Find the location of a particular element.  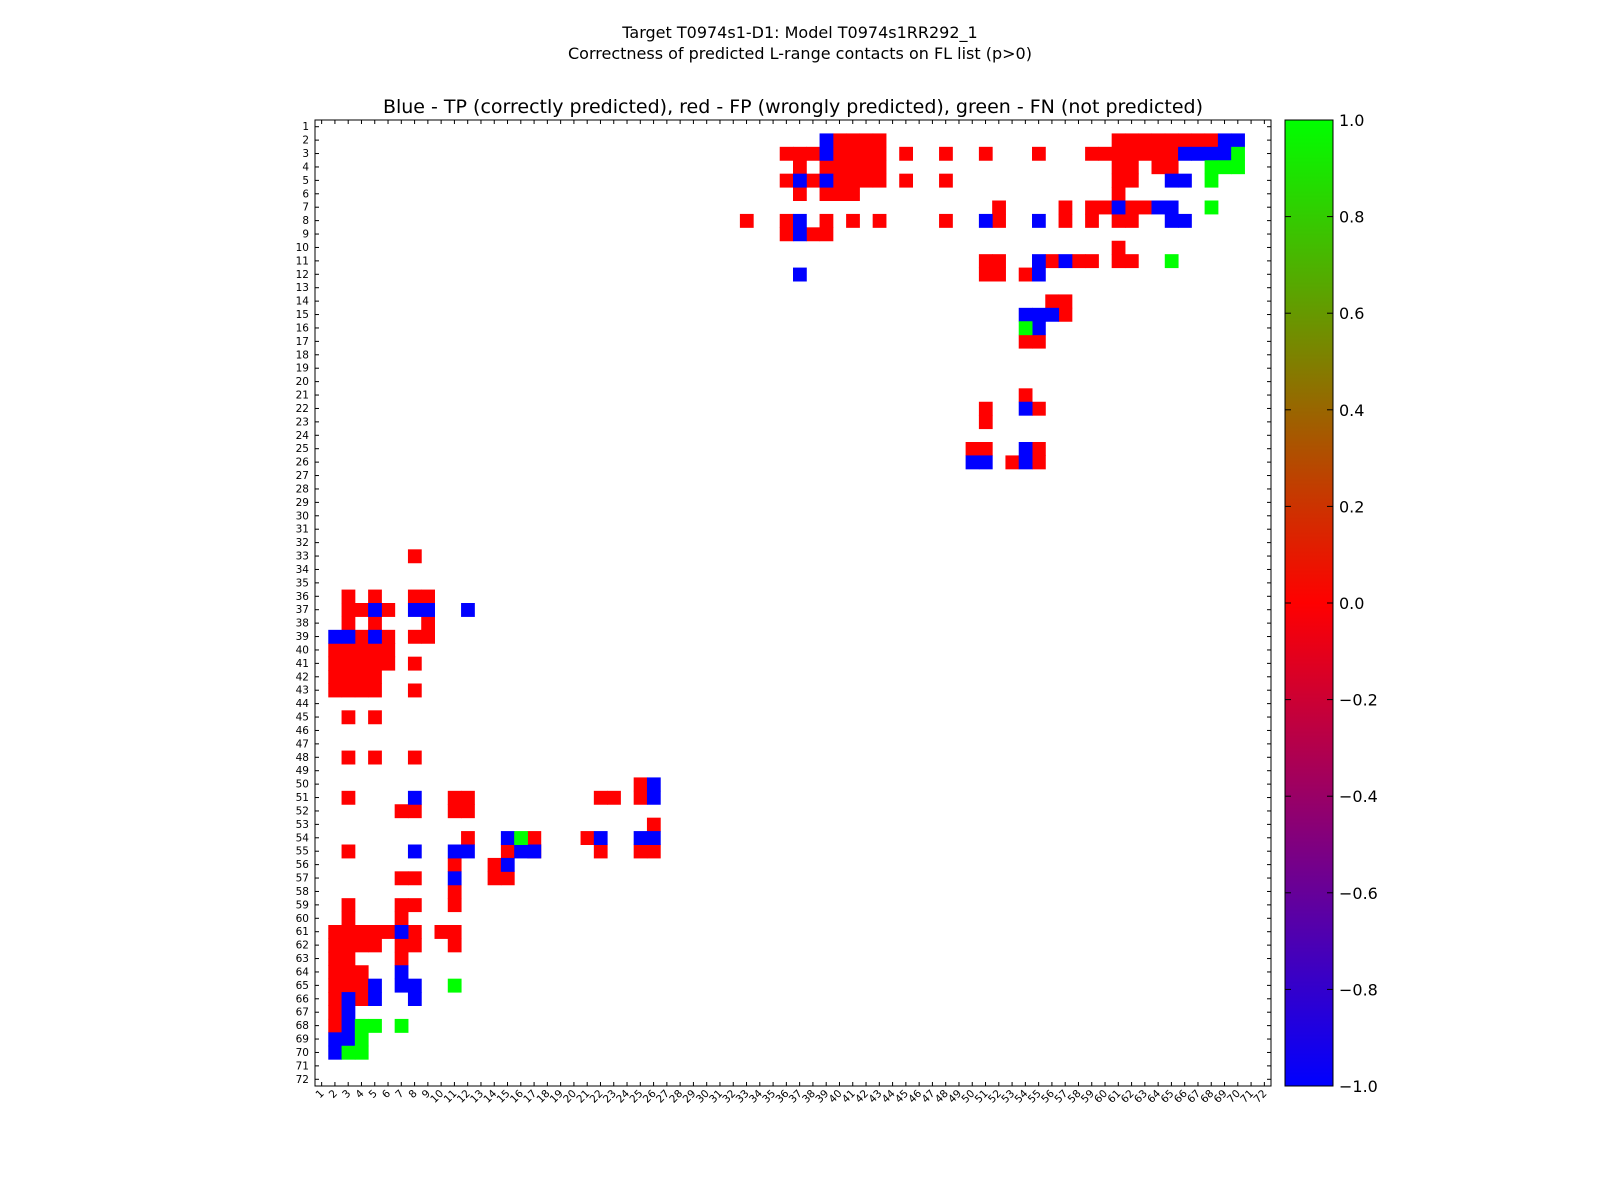

colorbar-tick-label: 0.6 is located at coordinates (1351, 313).